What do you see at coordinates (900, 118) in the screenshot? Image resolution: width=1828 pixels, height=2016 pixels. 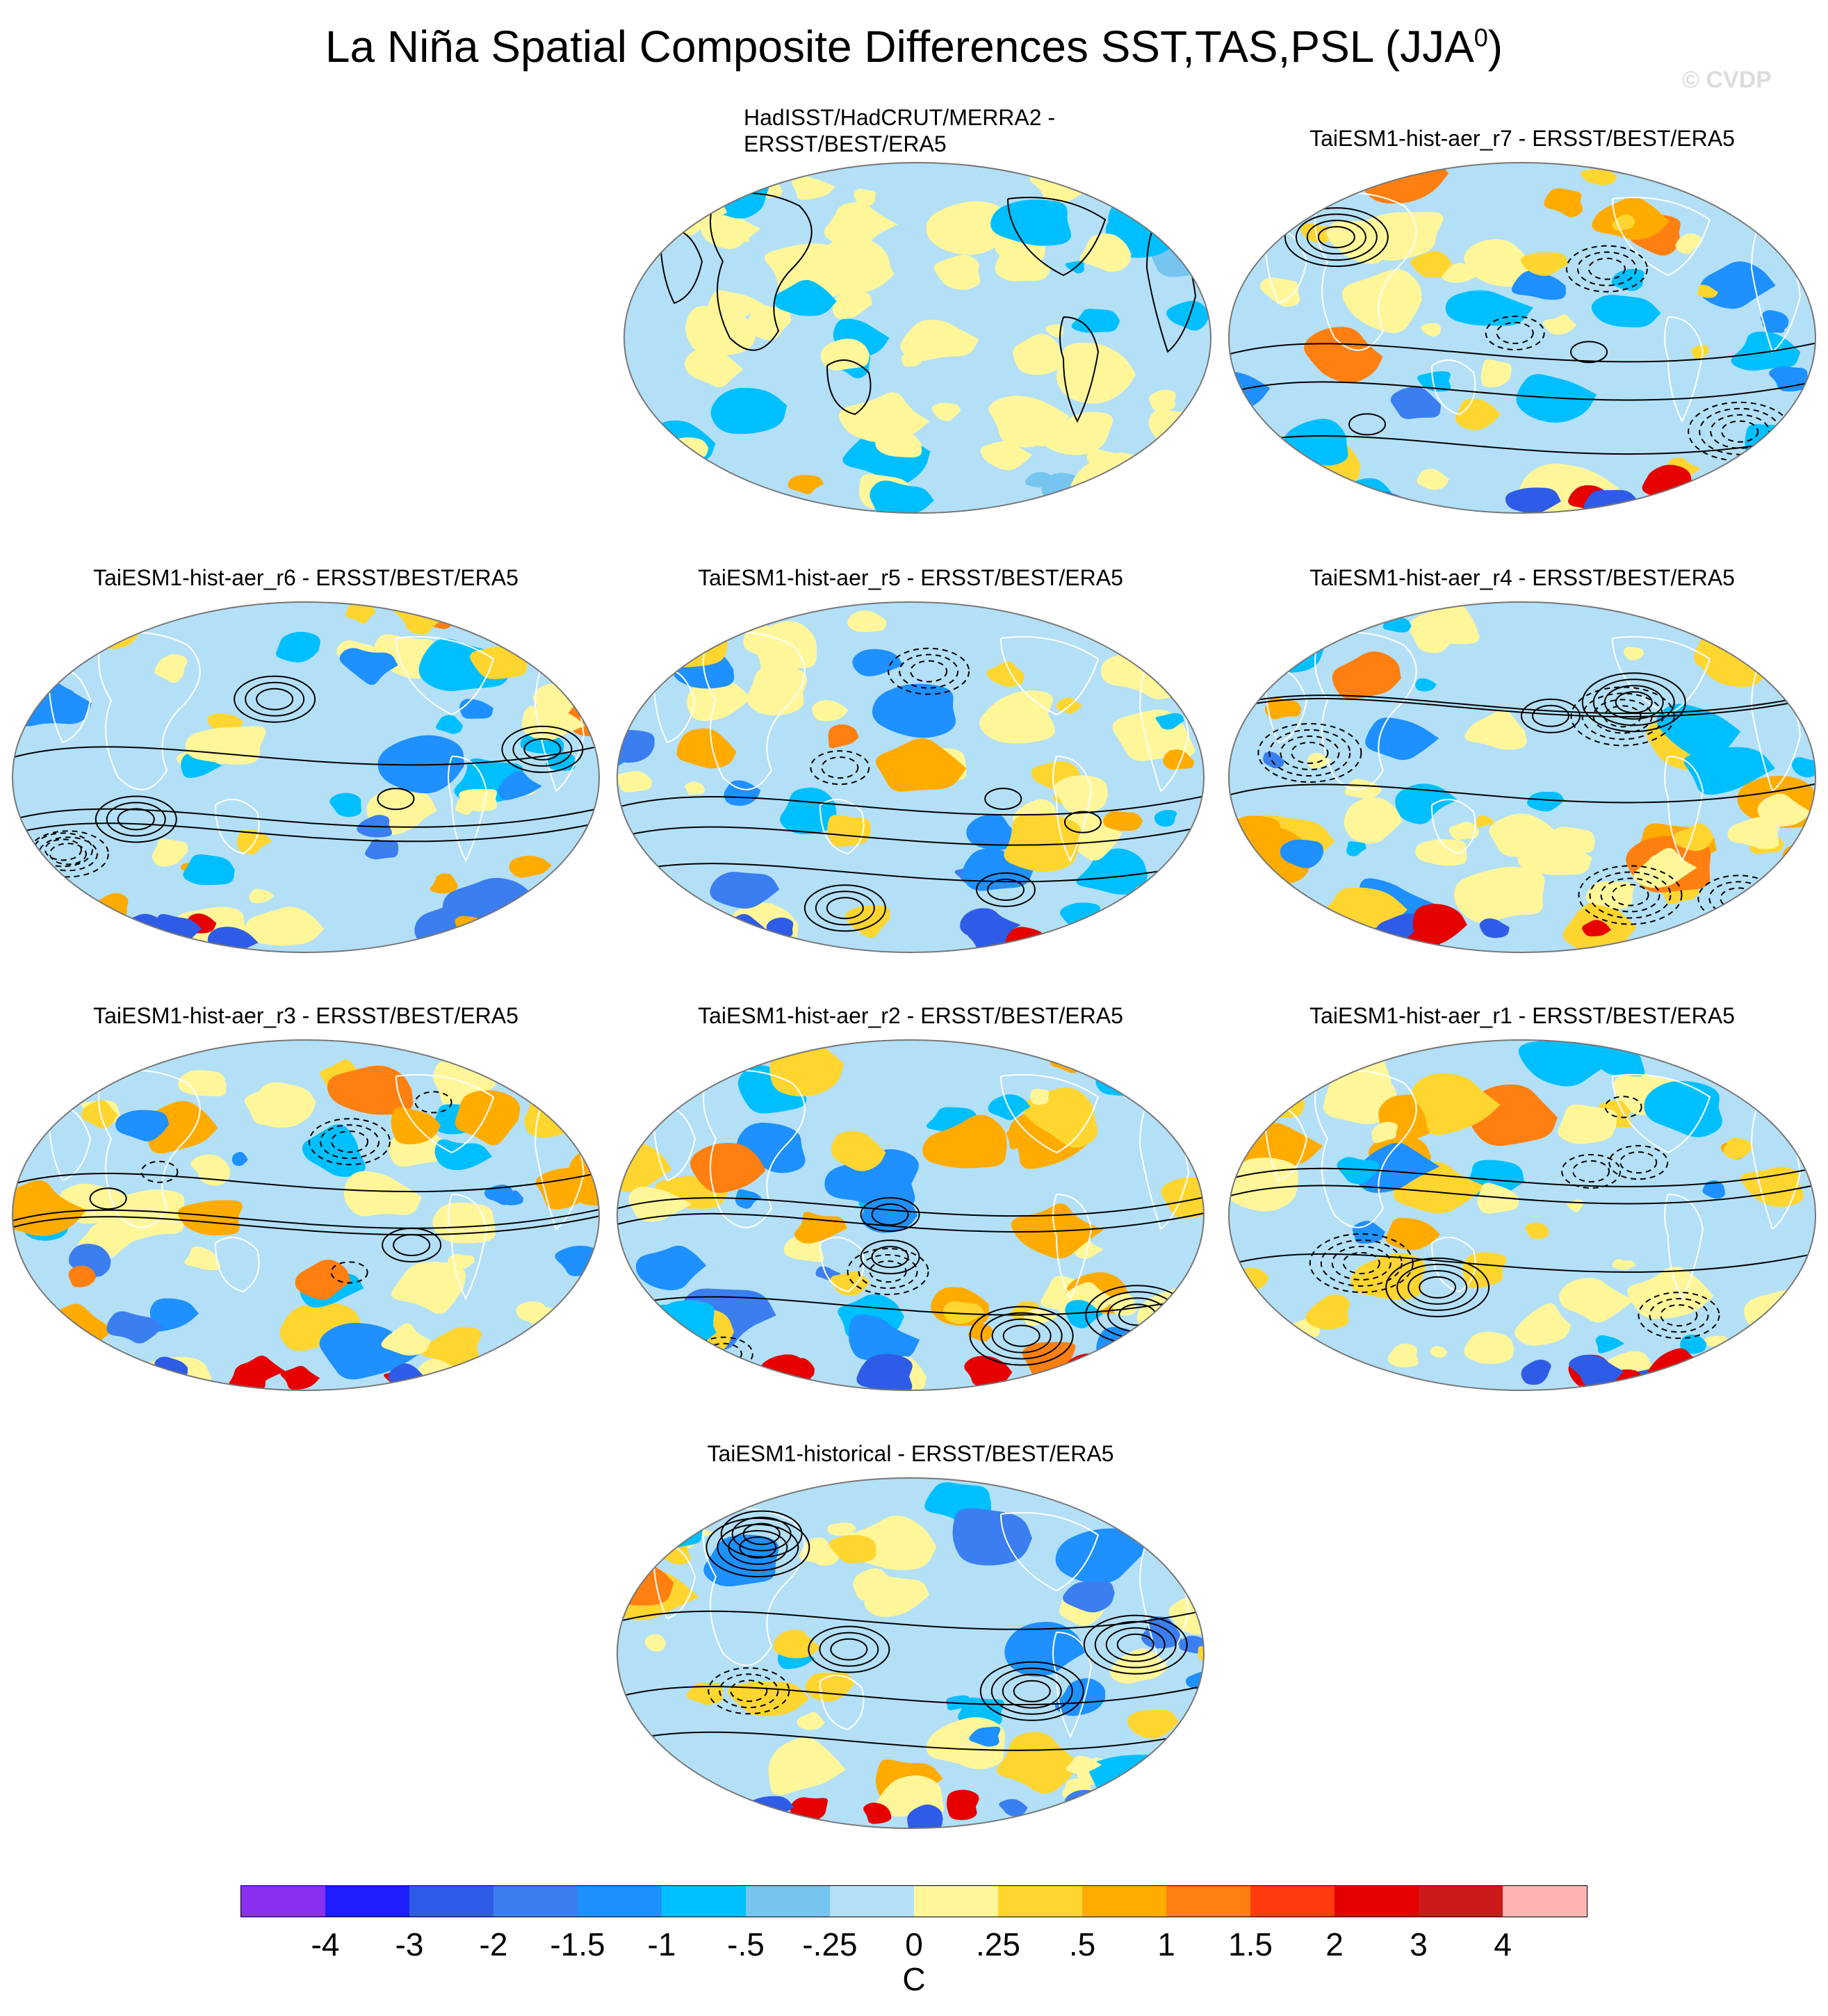 I see `panel-title-obs-line1: HadISST/HadCRUT/MERRA2 -` at bounding box center [900, 118].